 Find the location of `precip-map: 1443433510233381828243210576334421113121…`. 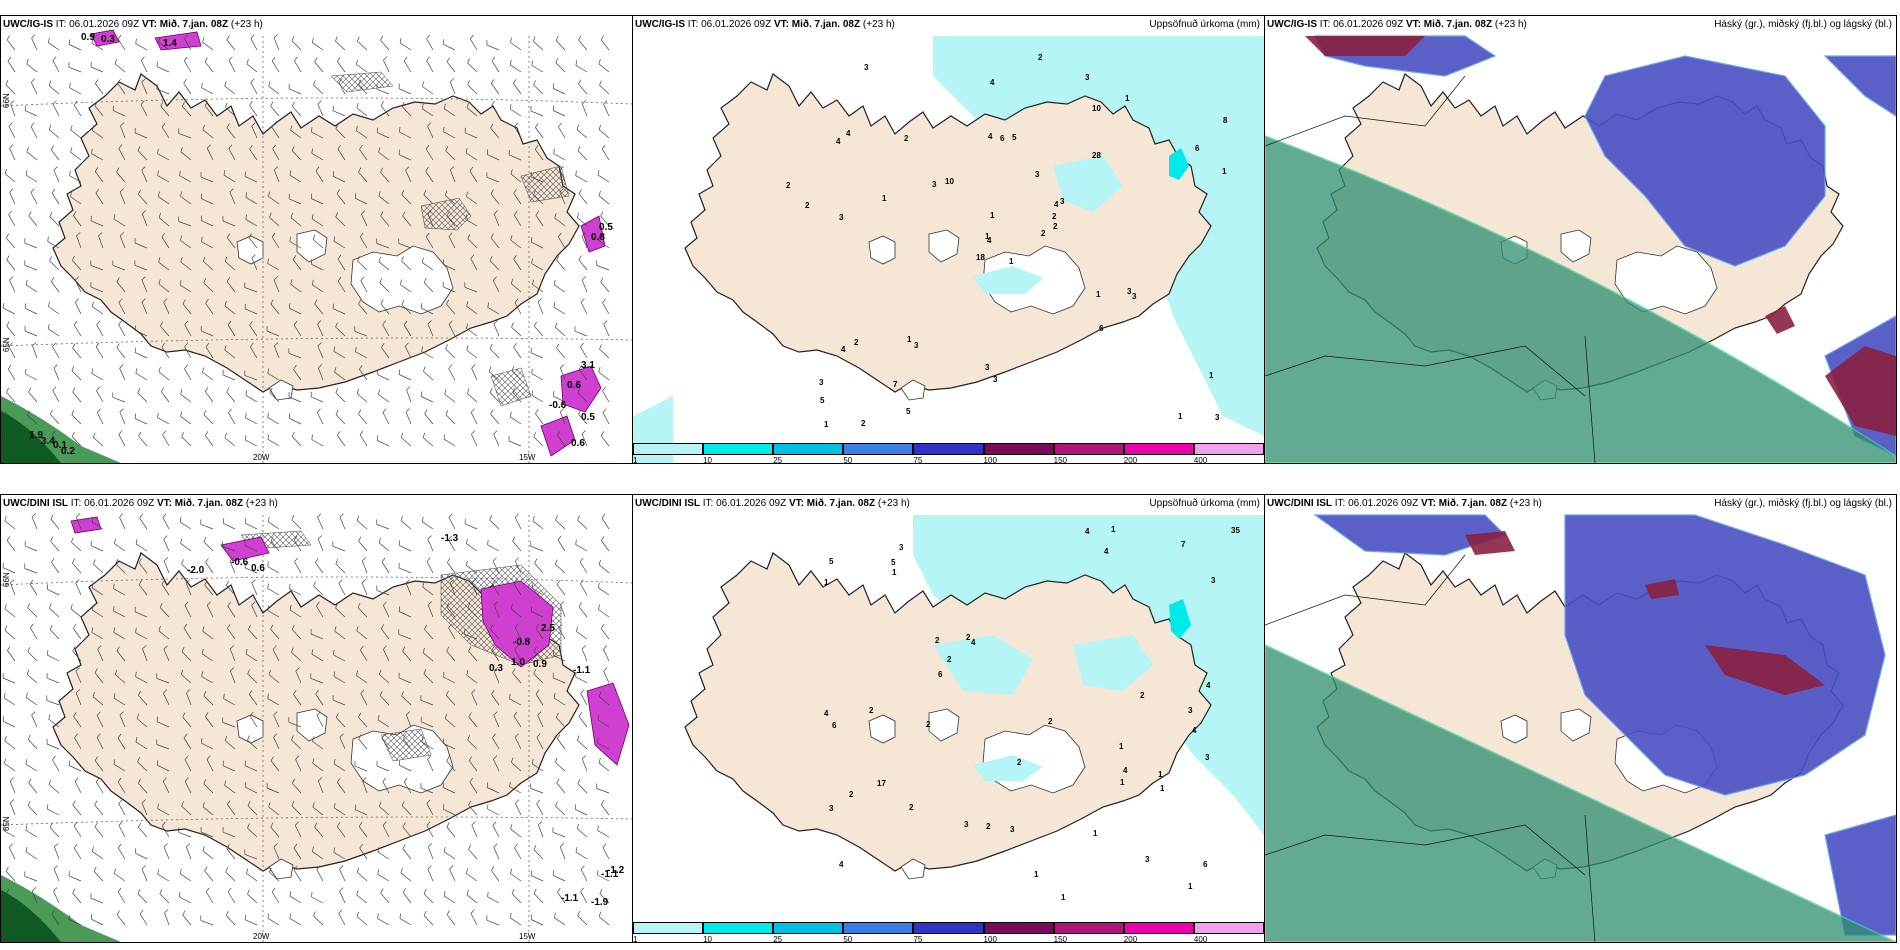

precip-map: 1443433510233381828243210576334421113121… is located at coordinates (948, 249).